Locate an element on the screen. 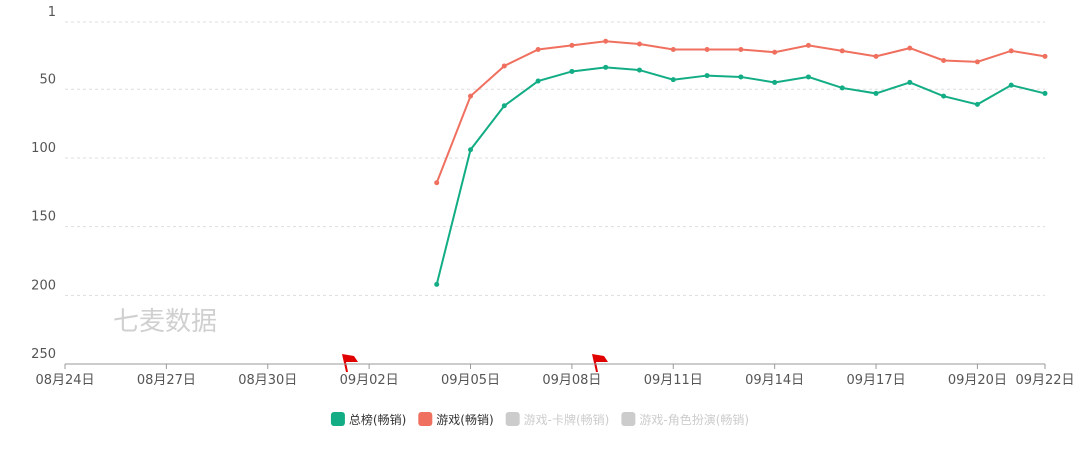  x-tick-label: 08月27日 is located at coordinates (166, 380).